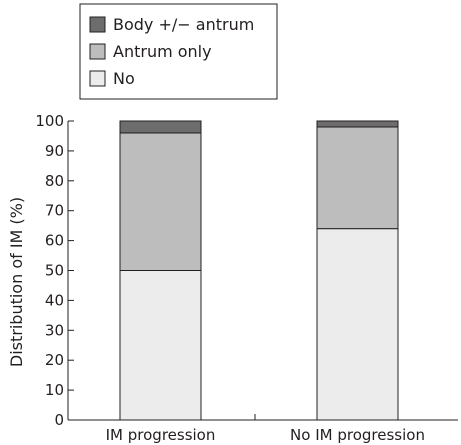 The height and width of the screenshot is (445, 461). I want to click on y-tick-label-100: 100, so click(49, 121).